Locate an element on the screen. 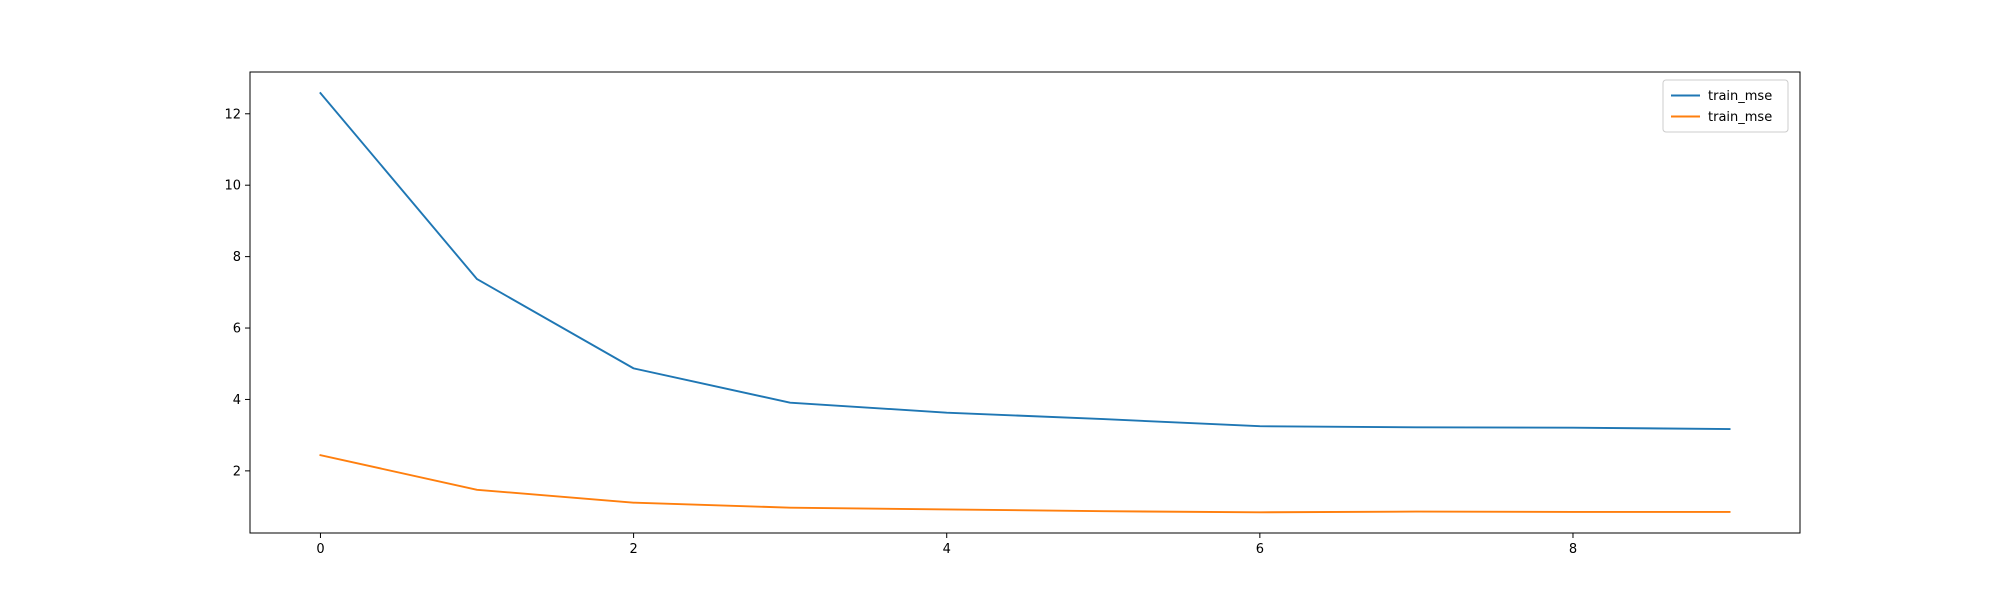  y-tick-label: 8 is located at coordinates (237, 257).